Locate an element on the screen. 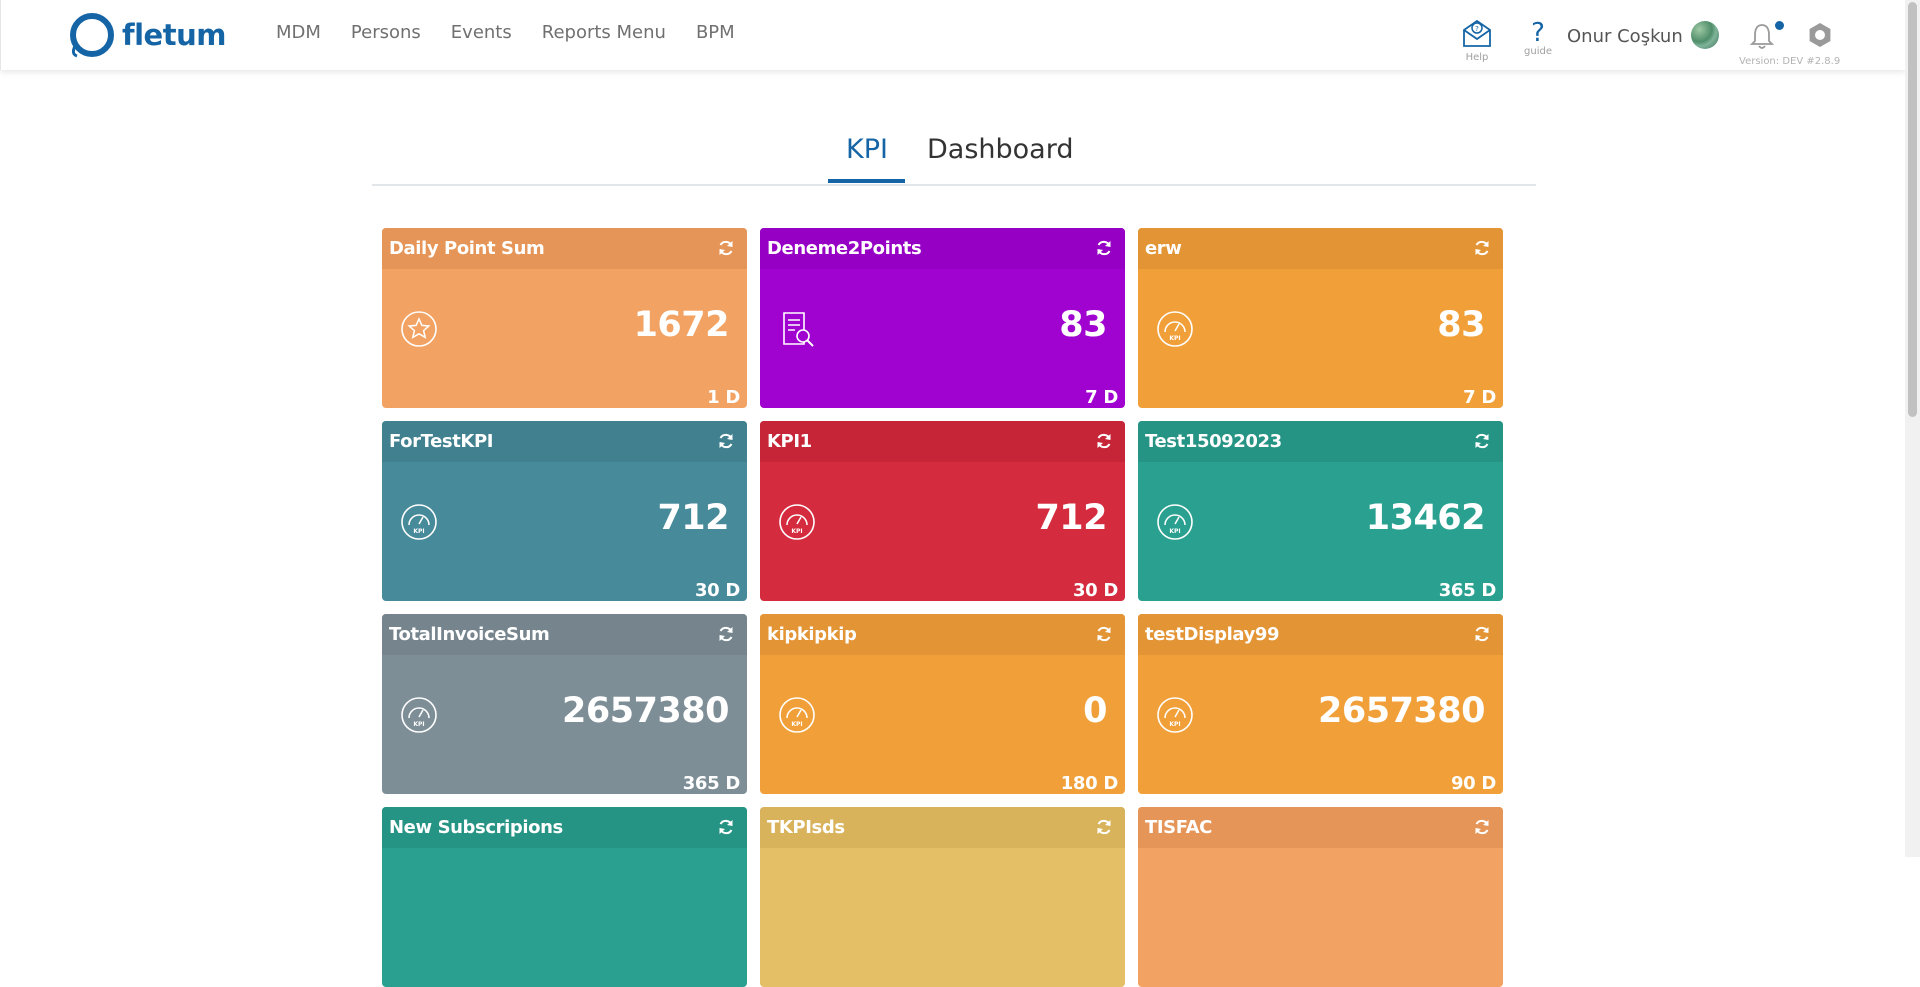 Image resolution: width=1920 pixels, height=987 pixels. logo-ring-icon is located at coordinates (92, 35).